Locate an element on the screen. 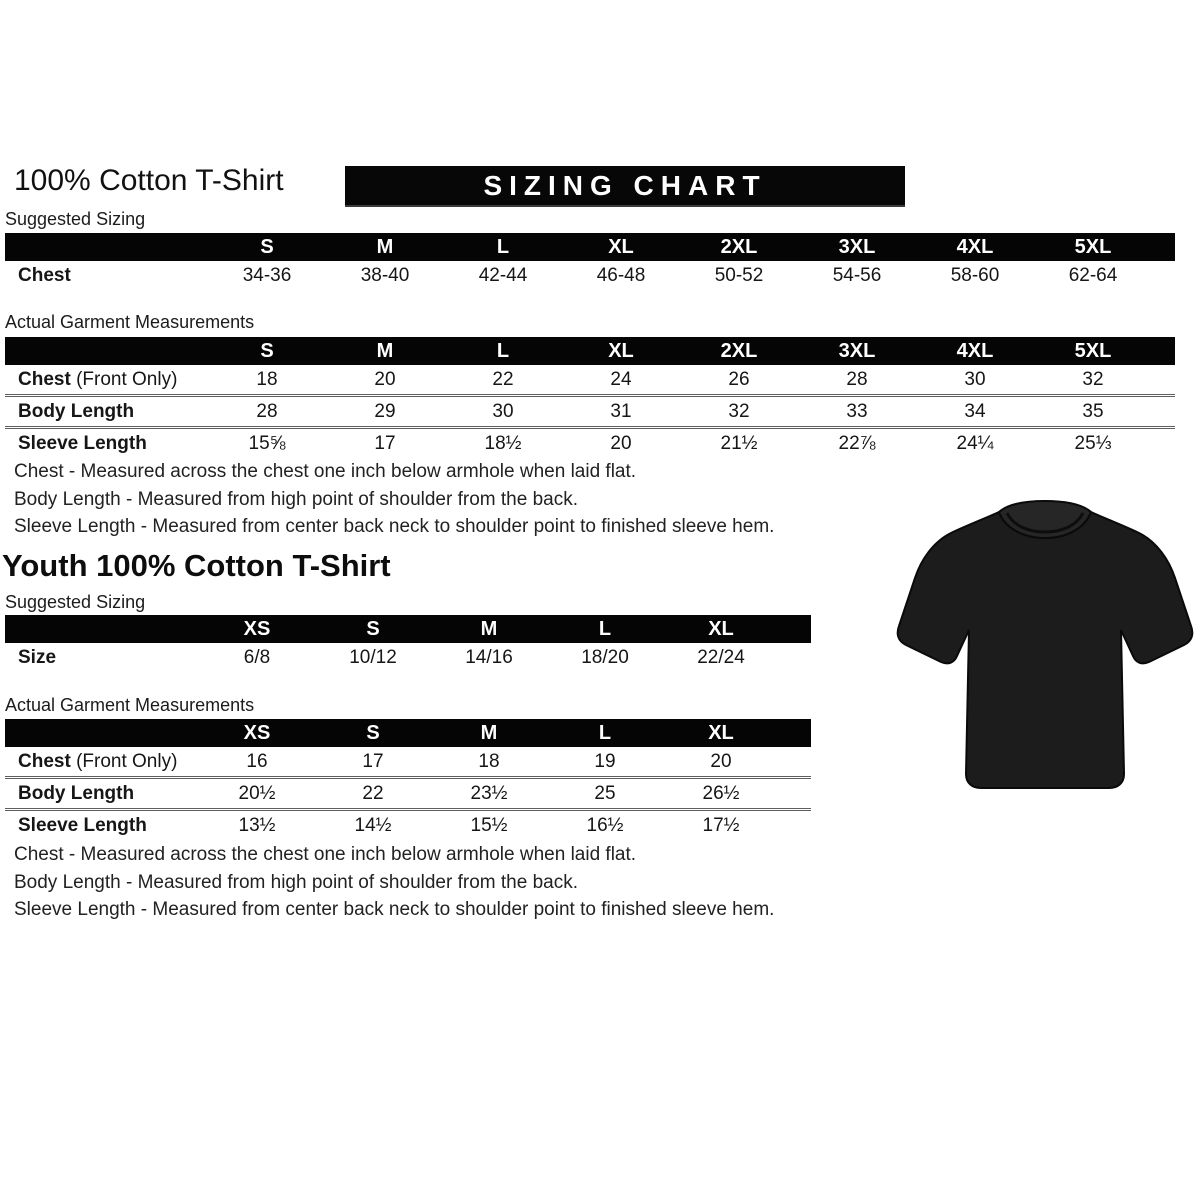  table-cell: 24¼ is located at coordinates (975, 443).